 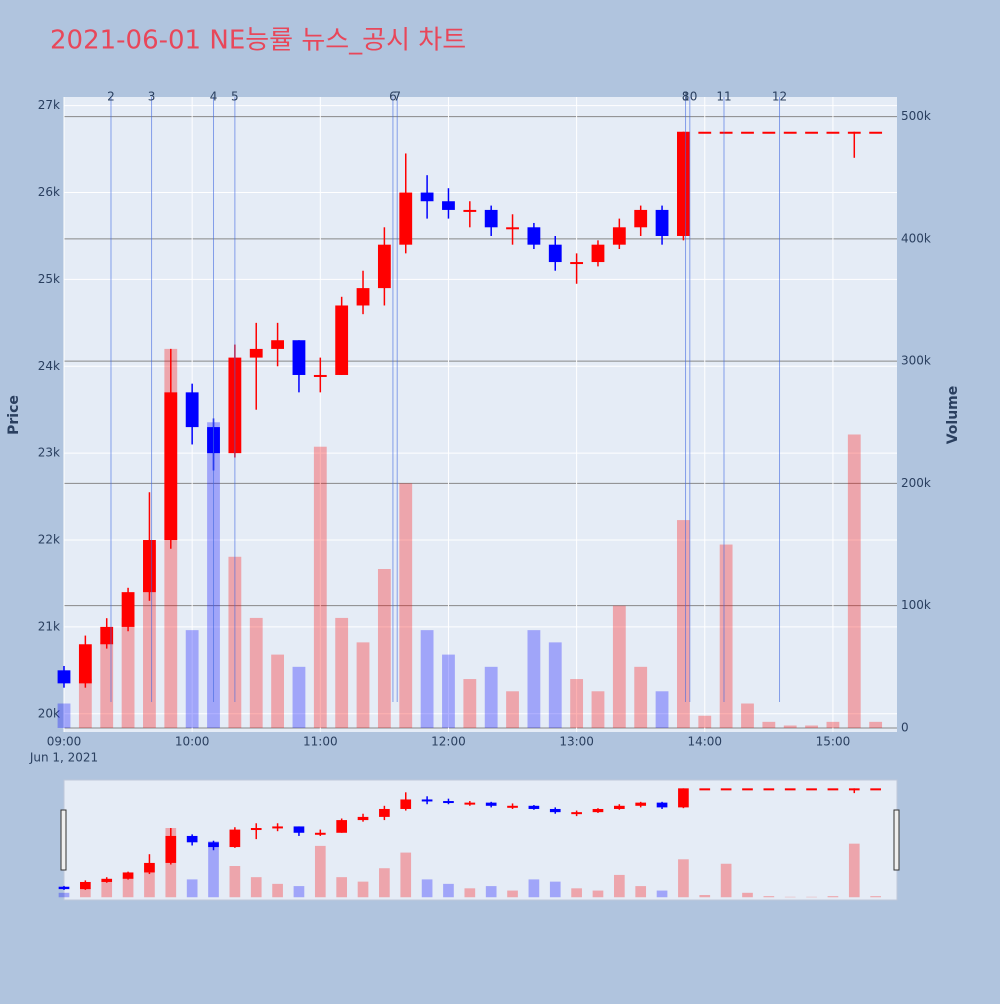 What do you see at coordinates (49, 105) in the screenshot?
I see `y-tick-label: 27k` at bounding box center [49, 105].